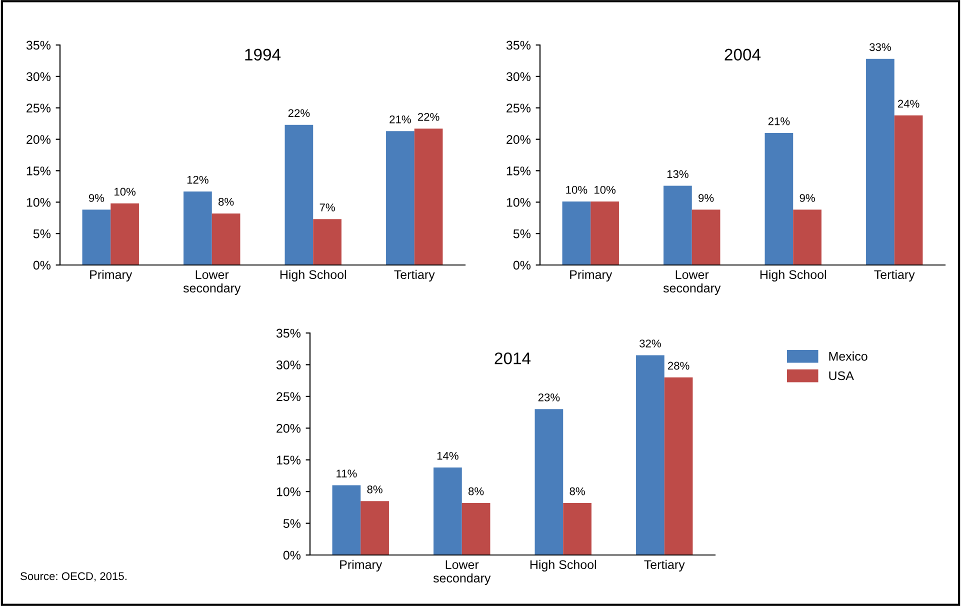  I want to click on data-label: 13%, so click(677, 174).